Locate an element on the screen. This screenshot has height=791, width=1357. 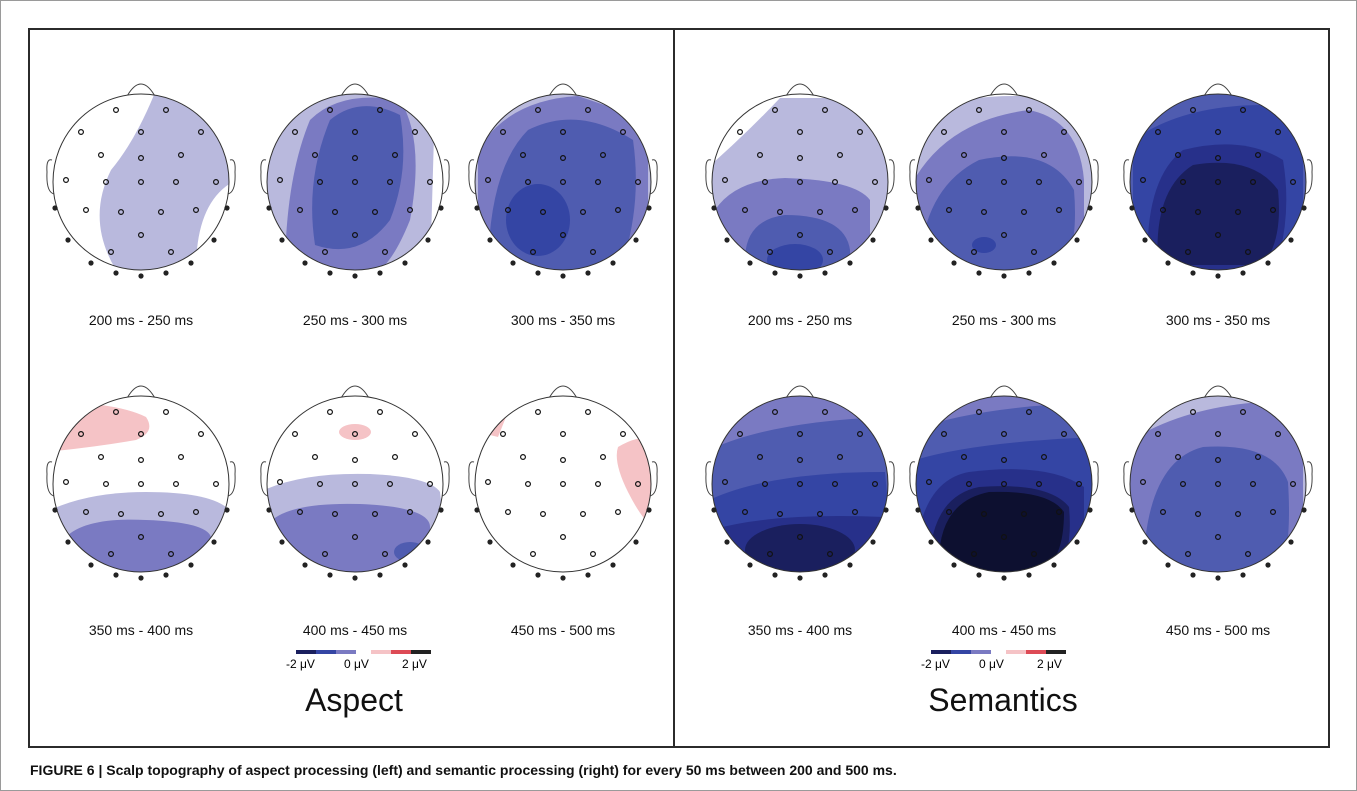
colorbar-max-label: 2 μV is located at coordinates (1049, 664).